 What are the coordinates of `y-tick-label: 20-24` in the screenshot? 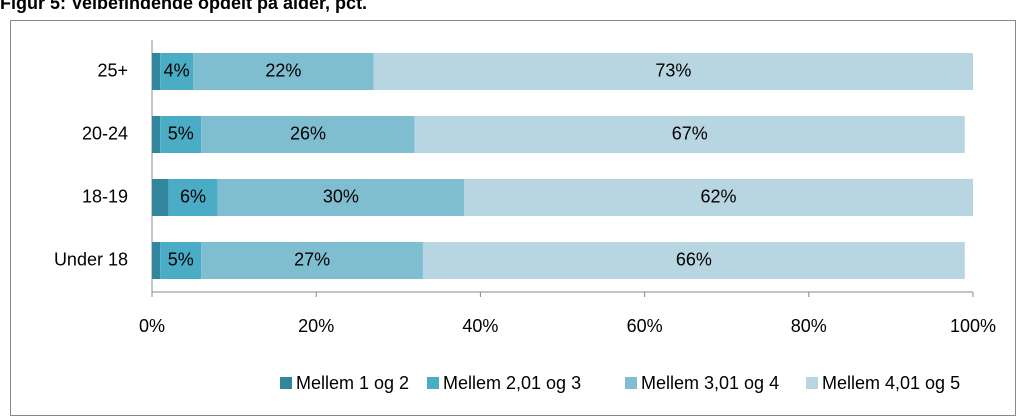 It's located at (105, 133).